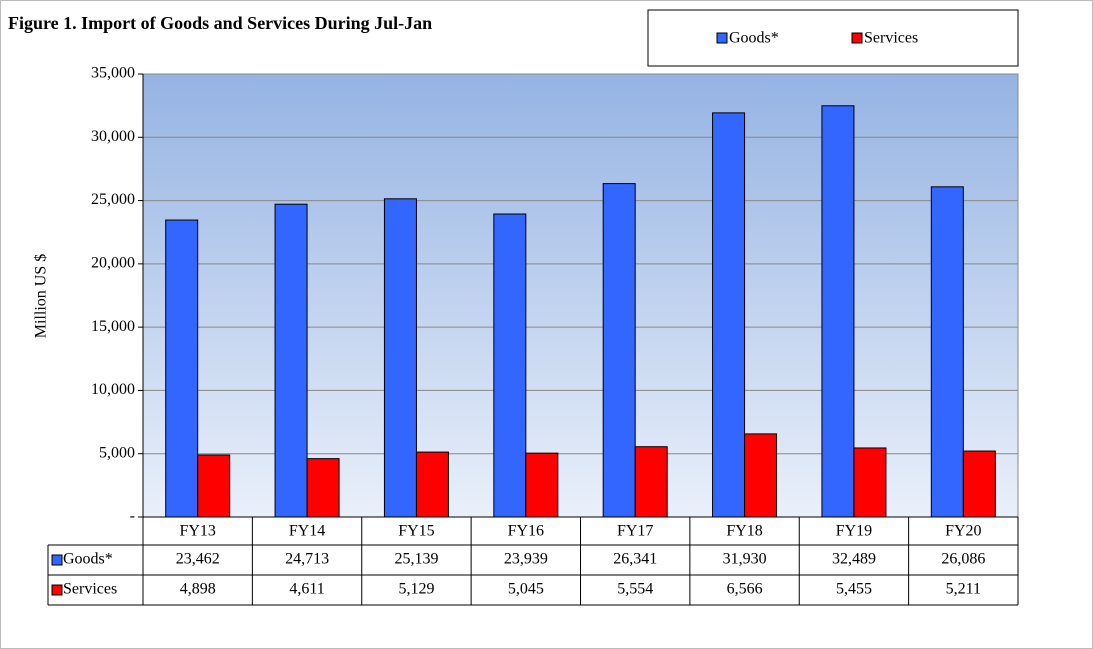  What do you see at coordinates (635, 589) in the screenshot?
I see `table-value: 5,554` at bounding box center [635, 589].